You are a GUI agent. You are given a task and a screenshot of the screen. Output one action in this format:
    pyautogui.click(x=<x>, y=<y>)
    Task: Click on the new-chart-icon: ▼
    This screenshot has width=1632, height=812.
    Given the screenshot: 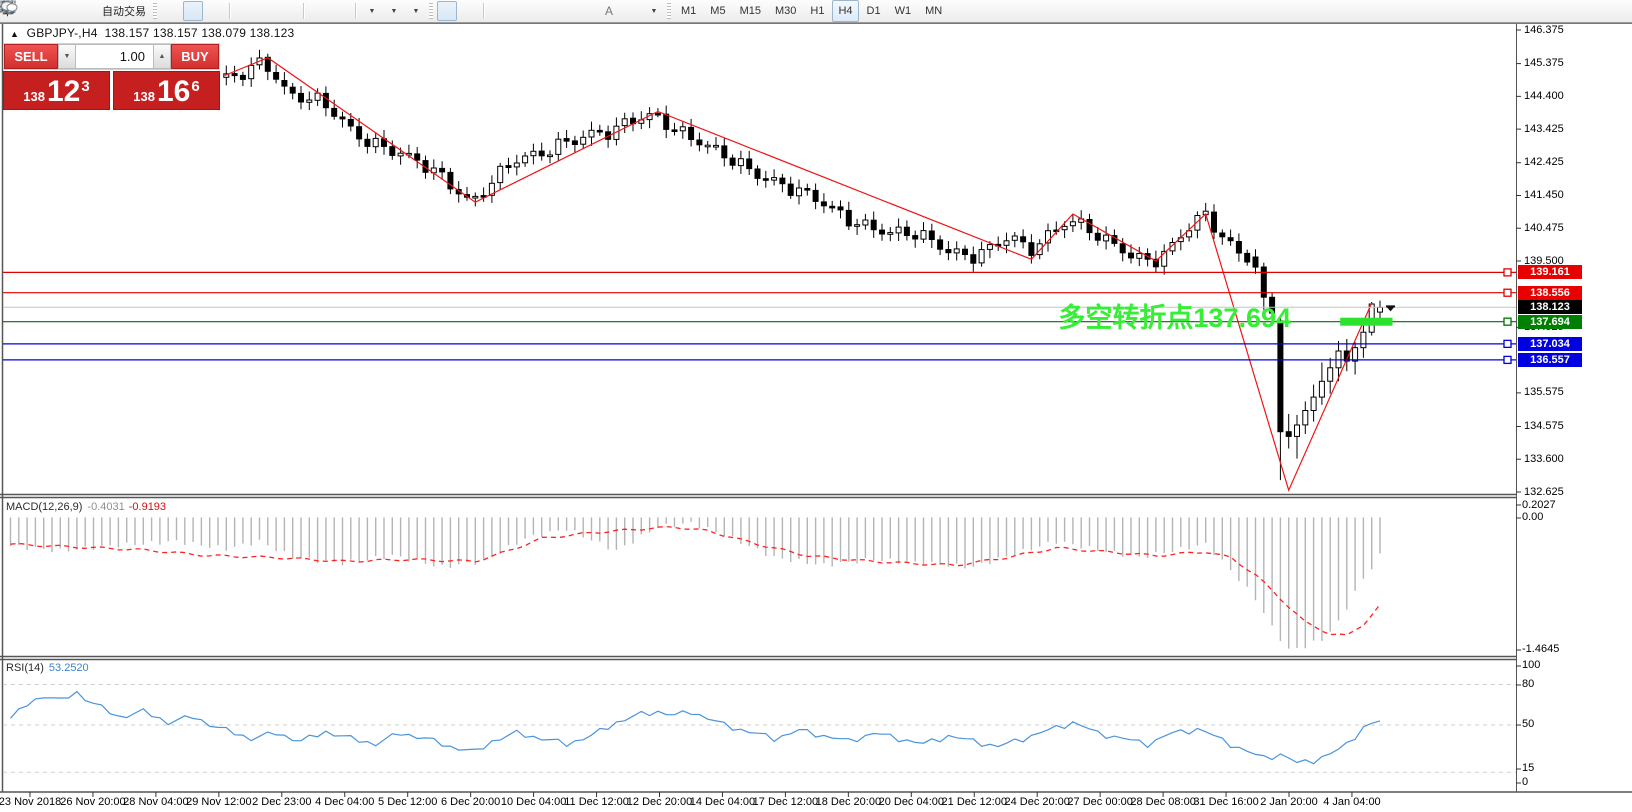 What is the action you would take?
    pyautogui.click(x=190, y=10)
    